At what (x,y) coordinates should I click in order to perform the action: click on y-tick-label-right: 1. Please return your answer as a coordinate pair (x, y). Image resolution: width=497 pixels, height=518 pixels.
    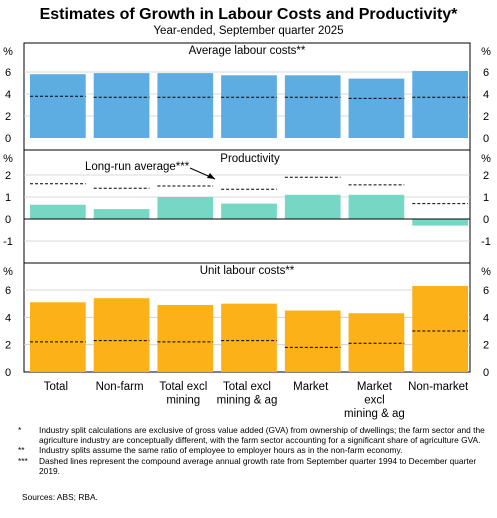
    Looking at the image, I should click on (486, 198).